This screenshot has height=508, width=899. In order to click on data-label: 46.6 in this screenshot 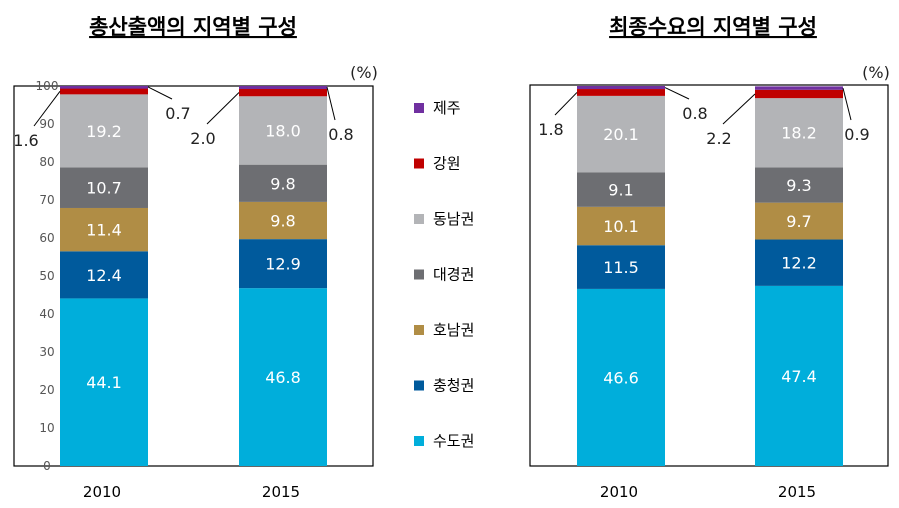, I will do `click(621, 377)`.